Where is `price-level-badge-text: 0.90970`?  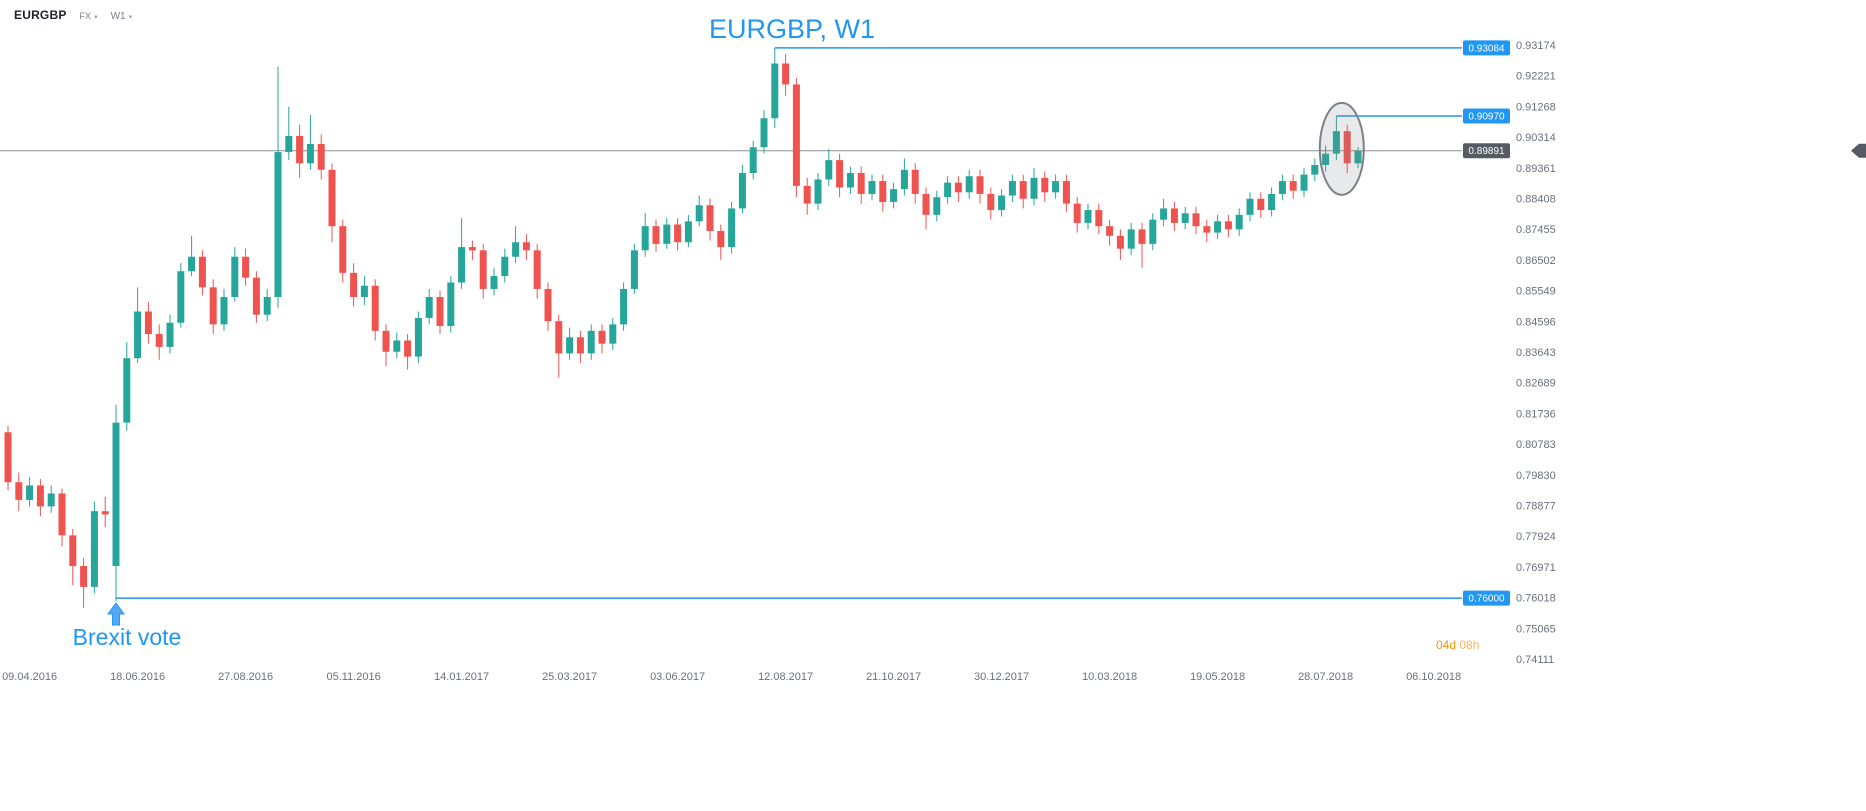 price-level-badge-text: 0.90970 is located at coordinates (1486, 116).